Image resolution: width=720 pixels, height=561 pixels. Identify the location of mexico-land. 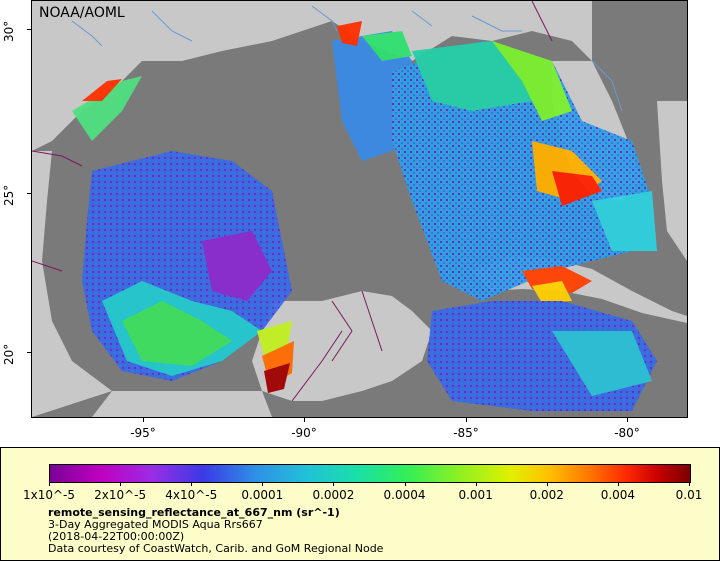
(72, 284).